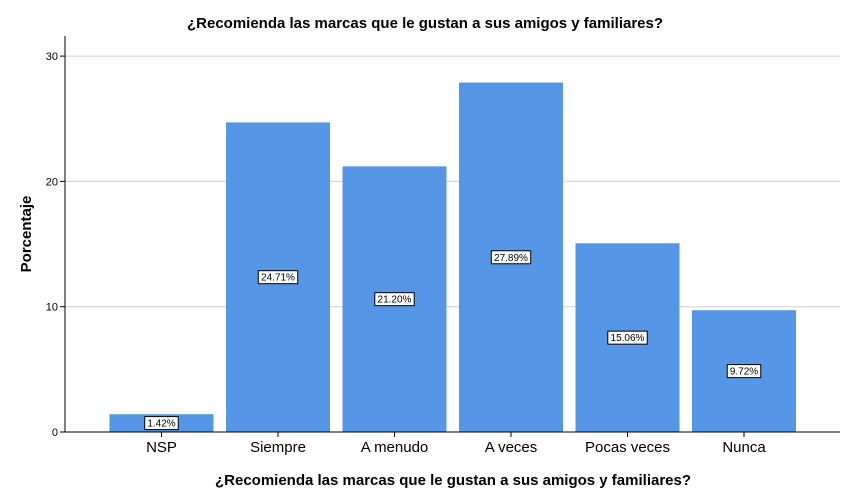 The height and width of the screenshot is (501, 851). What do you see at coordinates (52, 182) in the screenshot?
I see `y-tick-label: 20` at bounding box center [52, 182].